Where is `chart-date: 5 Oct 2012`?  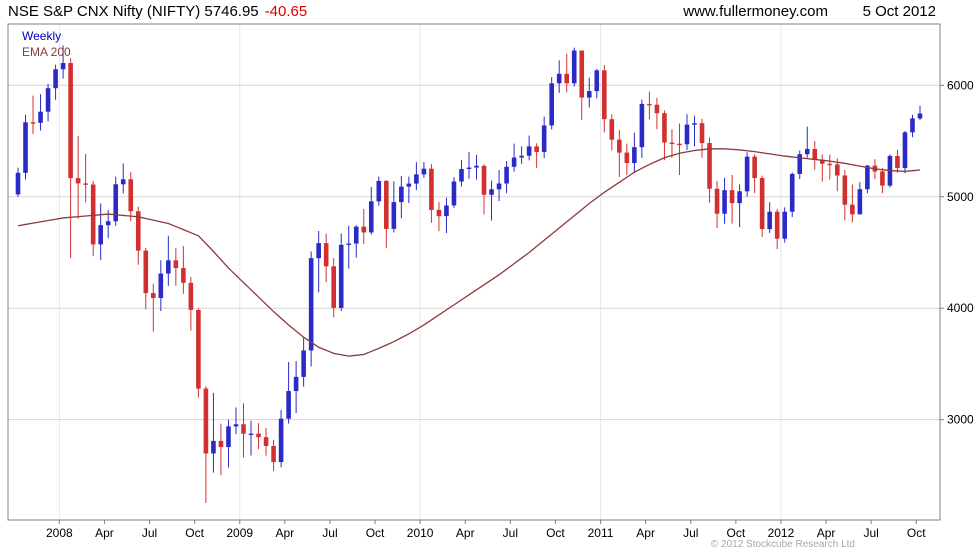 chart-date: 5 Oct 2012 is located at coordinates (899, 11).